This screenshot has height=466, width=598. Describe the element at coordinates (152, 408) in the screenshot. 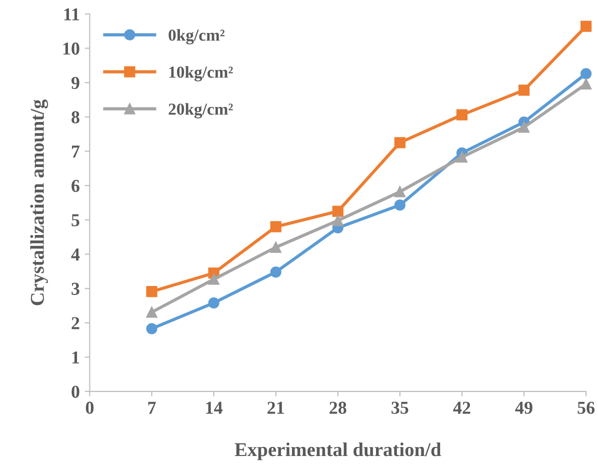

I see `x-tick-label: 7` at that location.